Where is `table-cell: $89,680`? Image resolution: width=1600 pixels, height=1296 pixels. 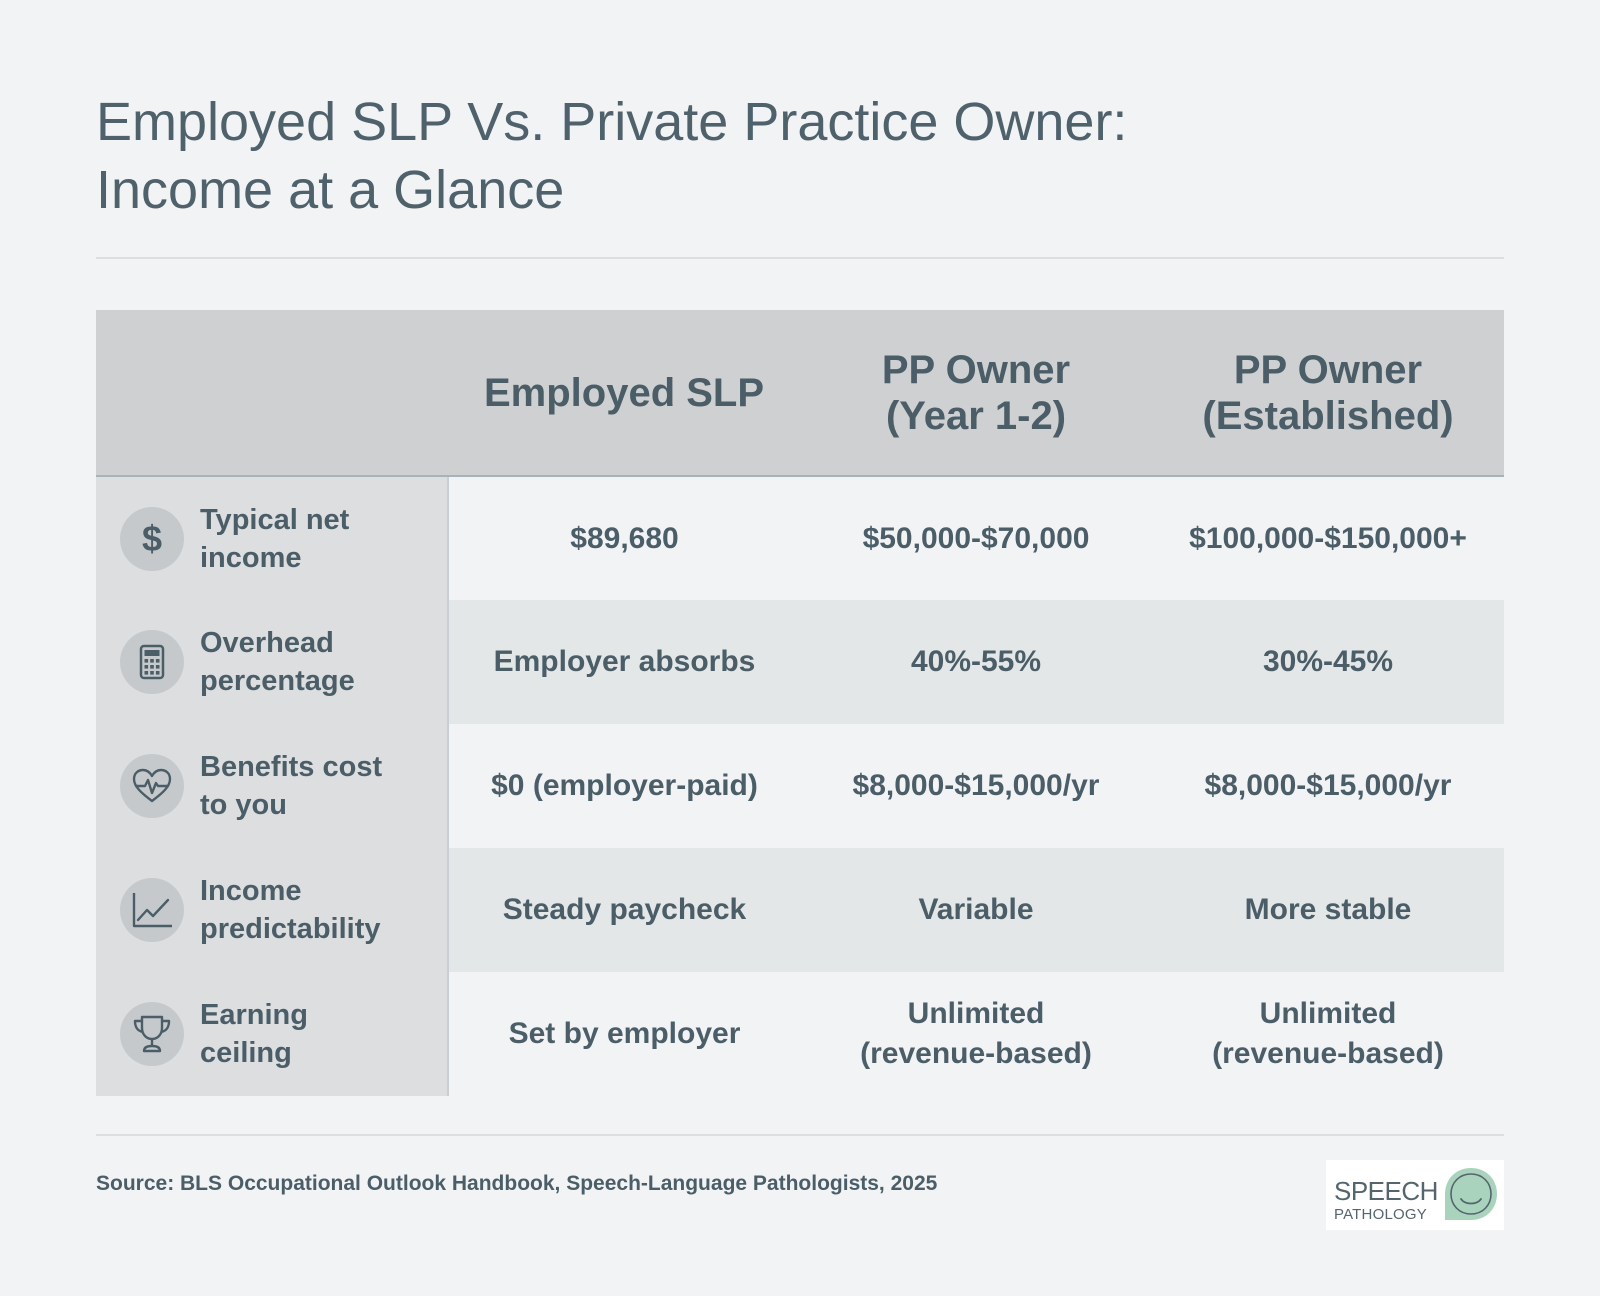 table-cell: $89,680 is located at coordinates (624, 538).